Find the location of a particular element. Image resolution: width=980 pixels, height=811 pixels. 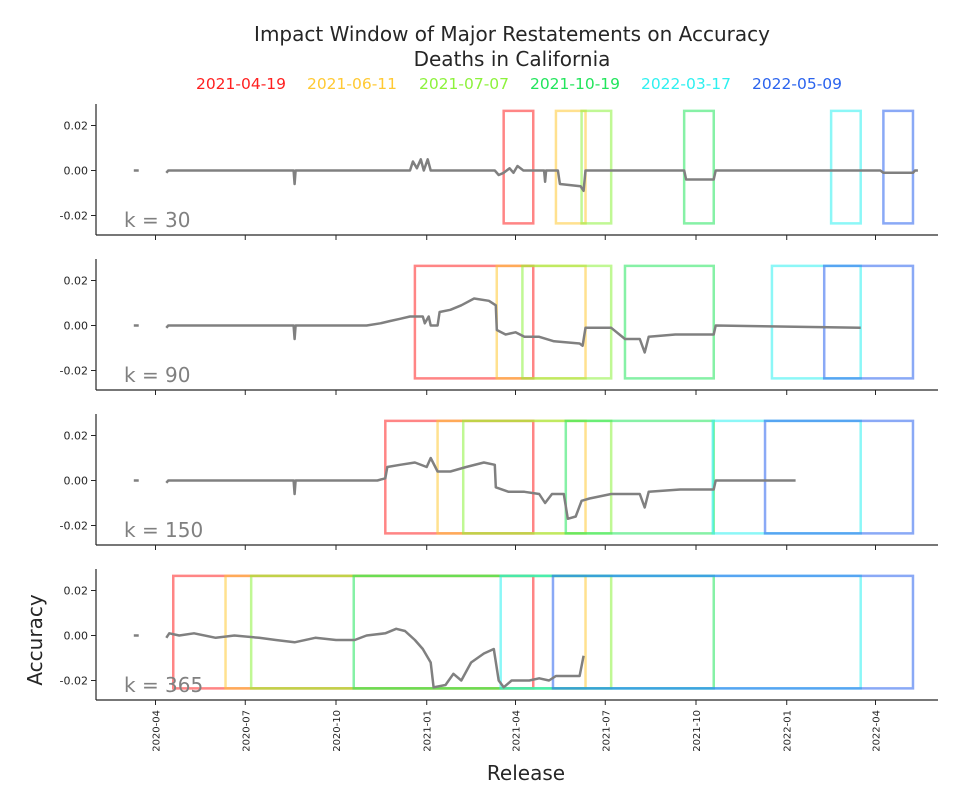

x-axis-label: Release is located at coordinates (526, 773).